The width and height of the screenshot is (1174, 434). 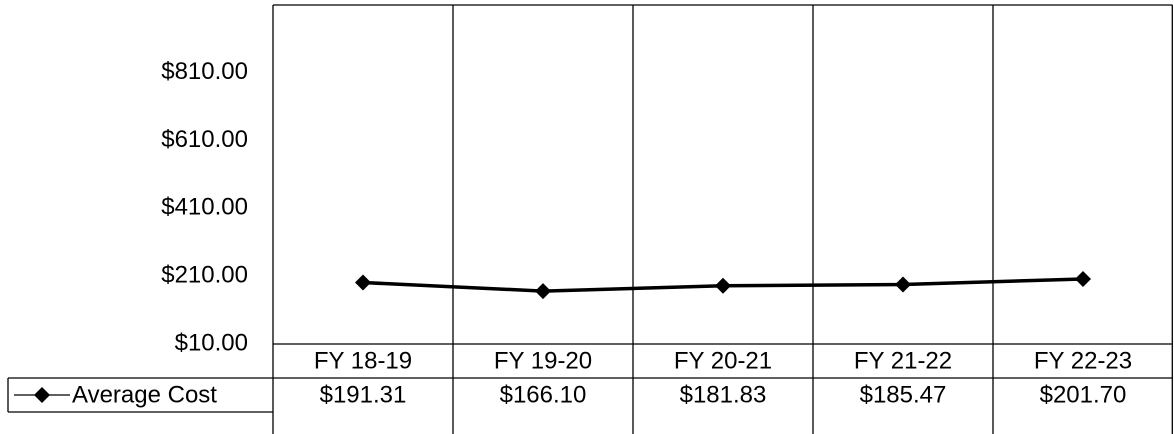 What do you see at coordinates (144, 394) in the screenshot?
I see `legend-label: Average Cost` at bounding box center [144, 394].